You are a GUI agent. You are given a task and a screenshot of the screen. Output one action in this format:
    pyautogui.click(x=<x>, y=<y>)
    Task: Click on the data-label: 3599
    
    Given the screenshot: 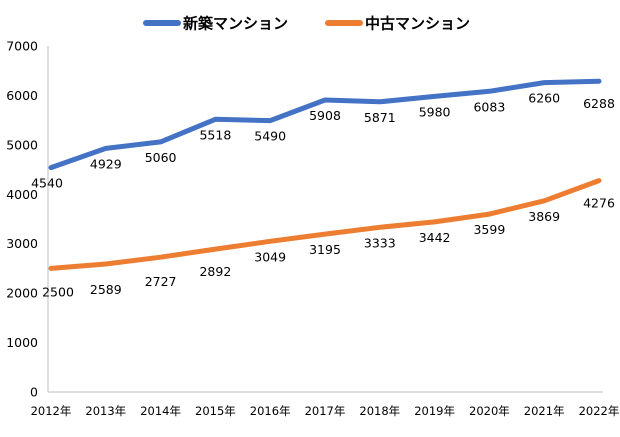 What is the action you would take?
    pyautogui.click(x=489, y=229)
    